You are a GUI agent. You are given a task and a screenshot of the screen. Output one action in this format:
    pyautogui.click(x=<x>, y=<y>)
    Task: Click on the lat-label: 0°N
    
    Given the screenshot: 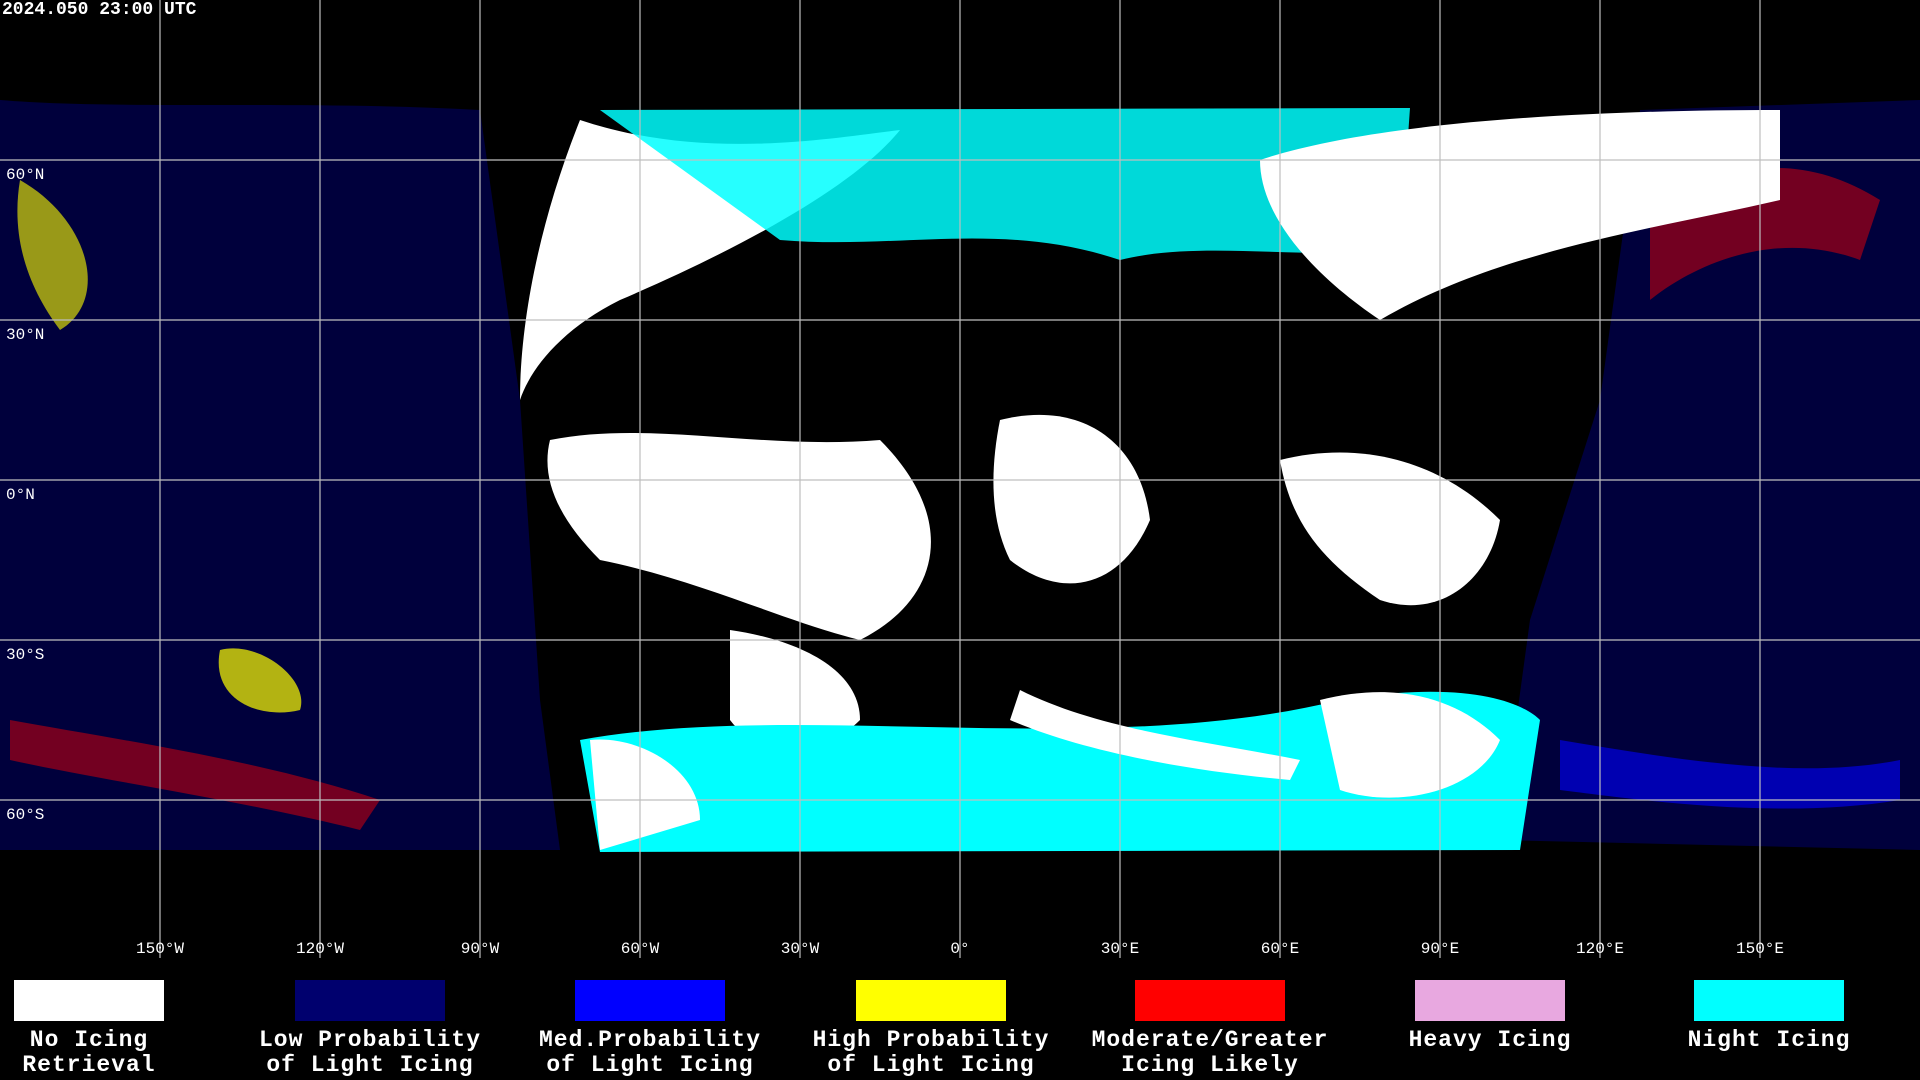 What is the action you would take?
    pyautogui.click(x=20, y=495)
    